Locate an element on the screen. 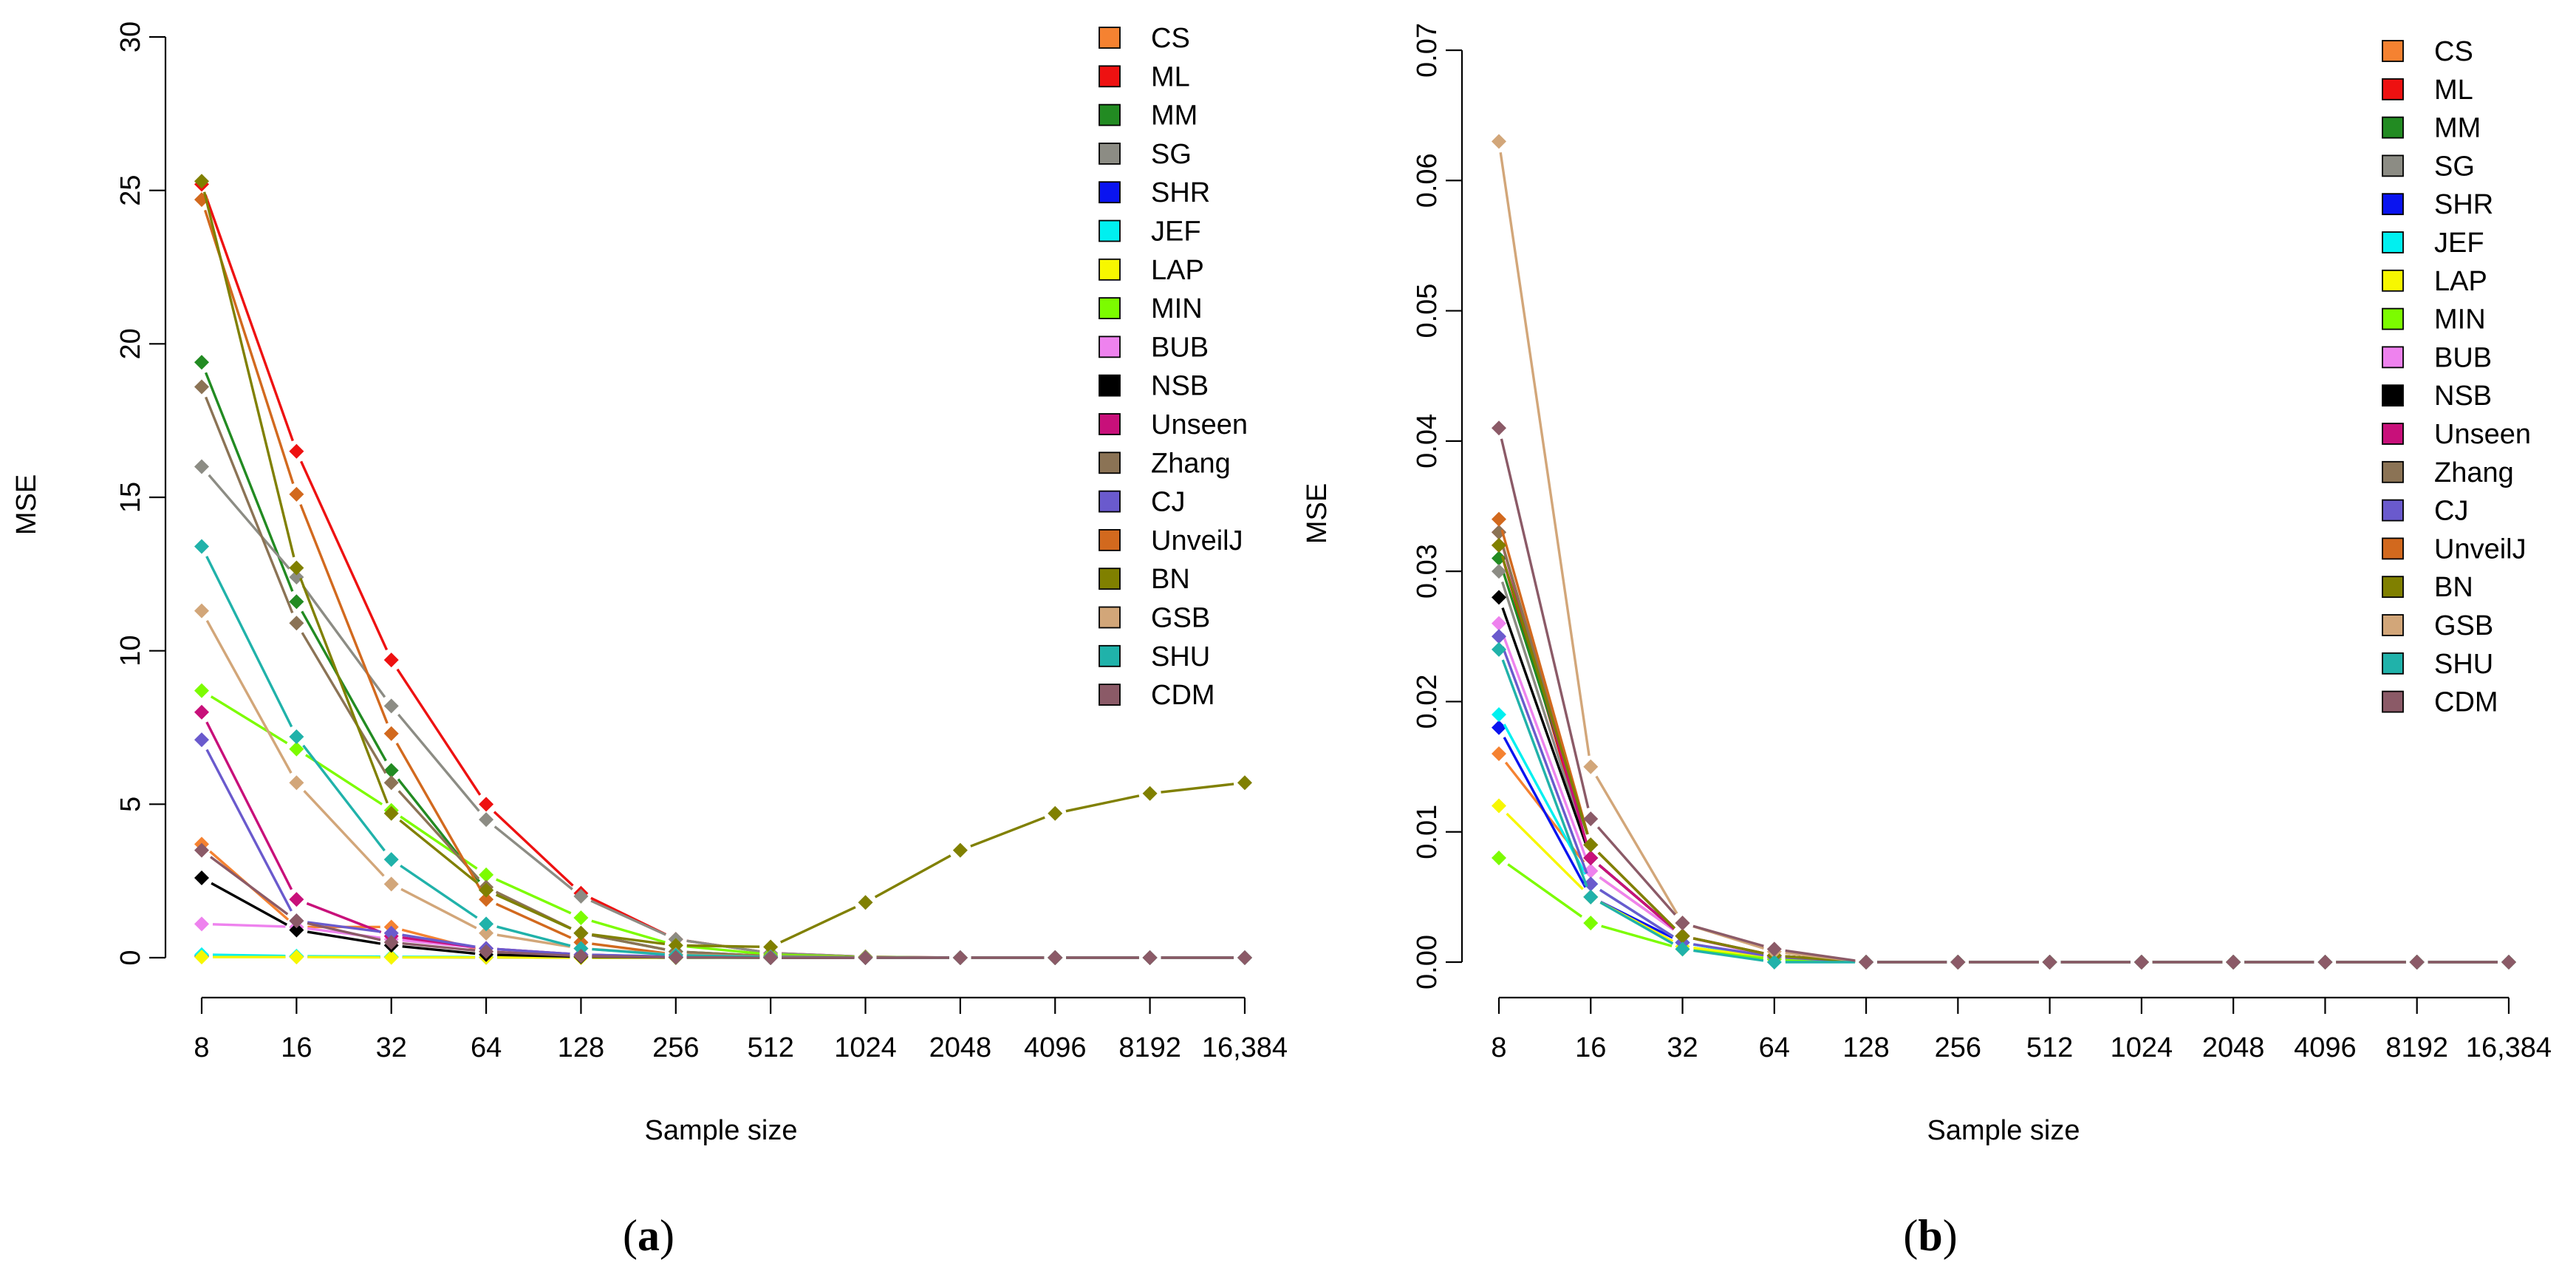 The width and height of the screenshot is (2576, 1271). legend-item-cj: CJ is located at coordinates (2425, 512).